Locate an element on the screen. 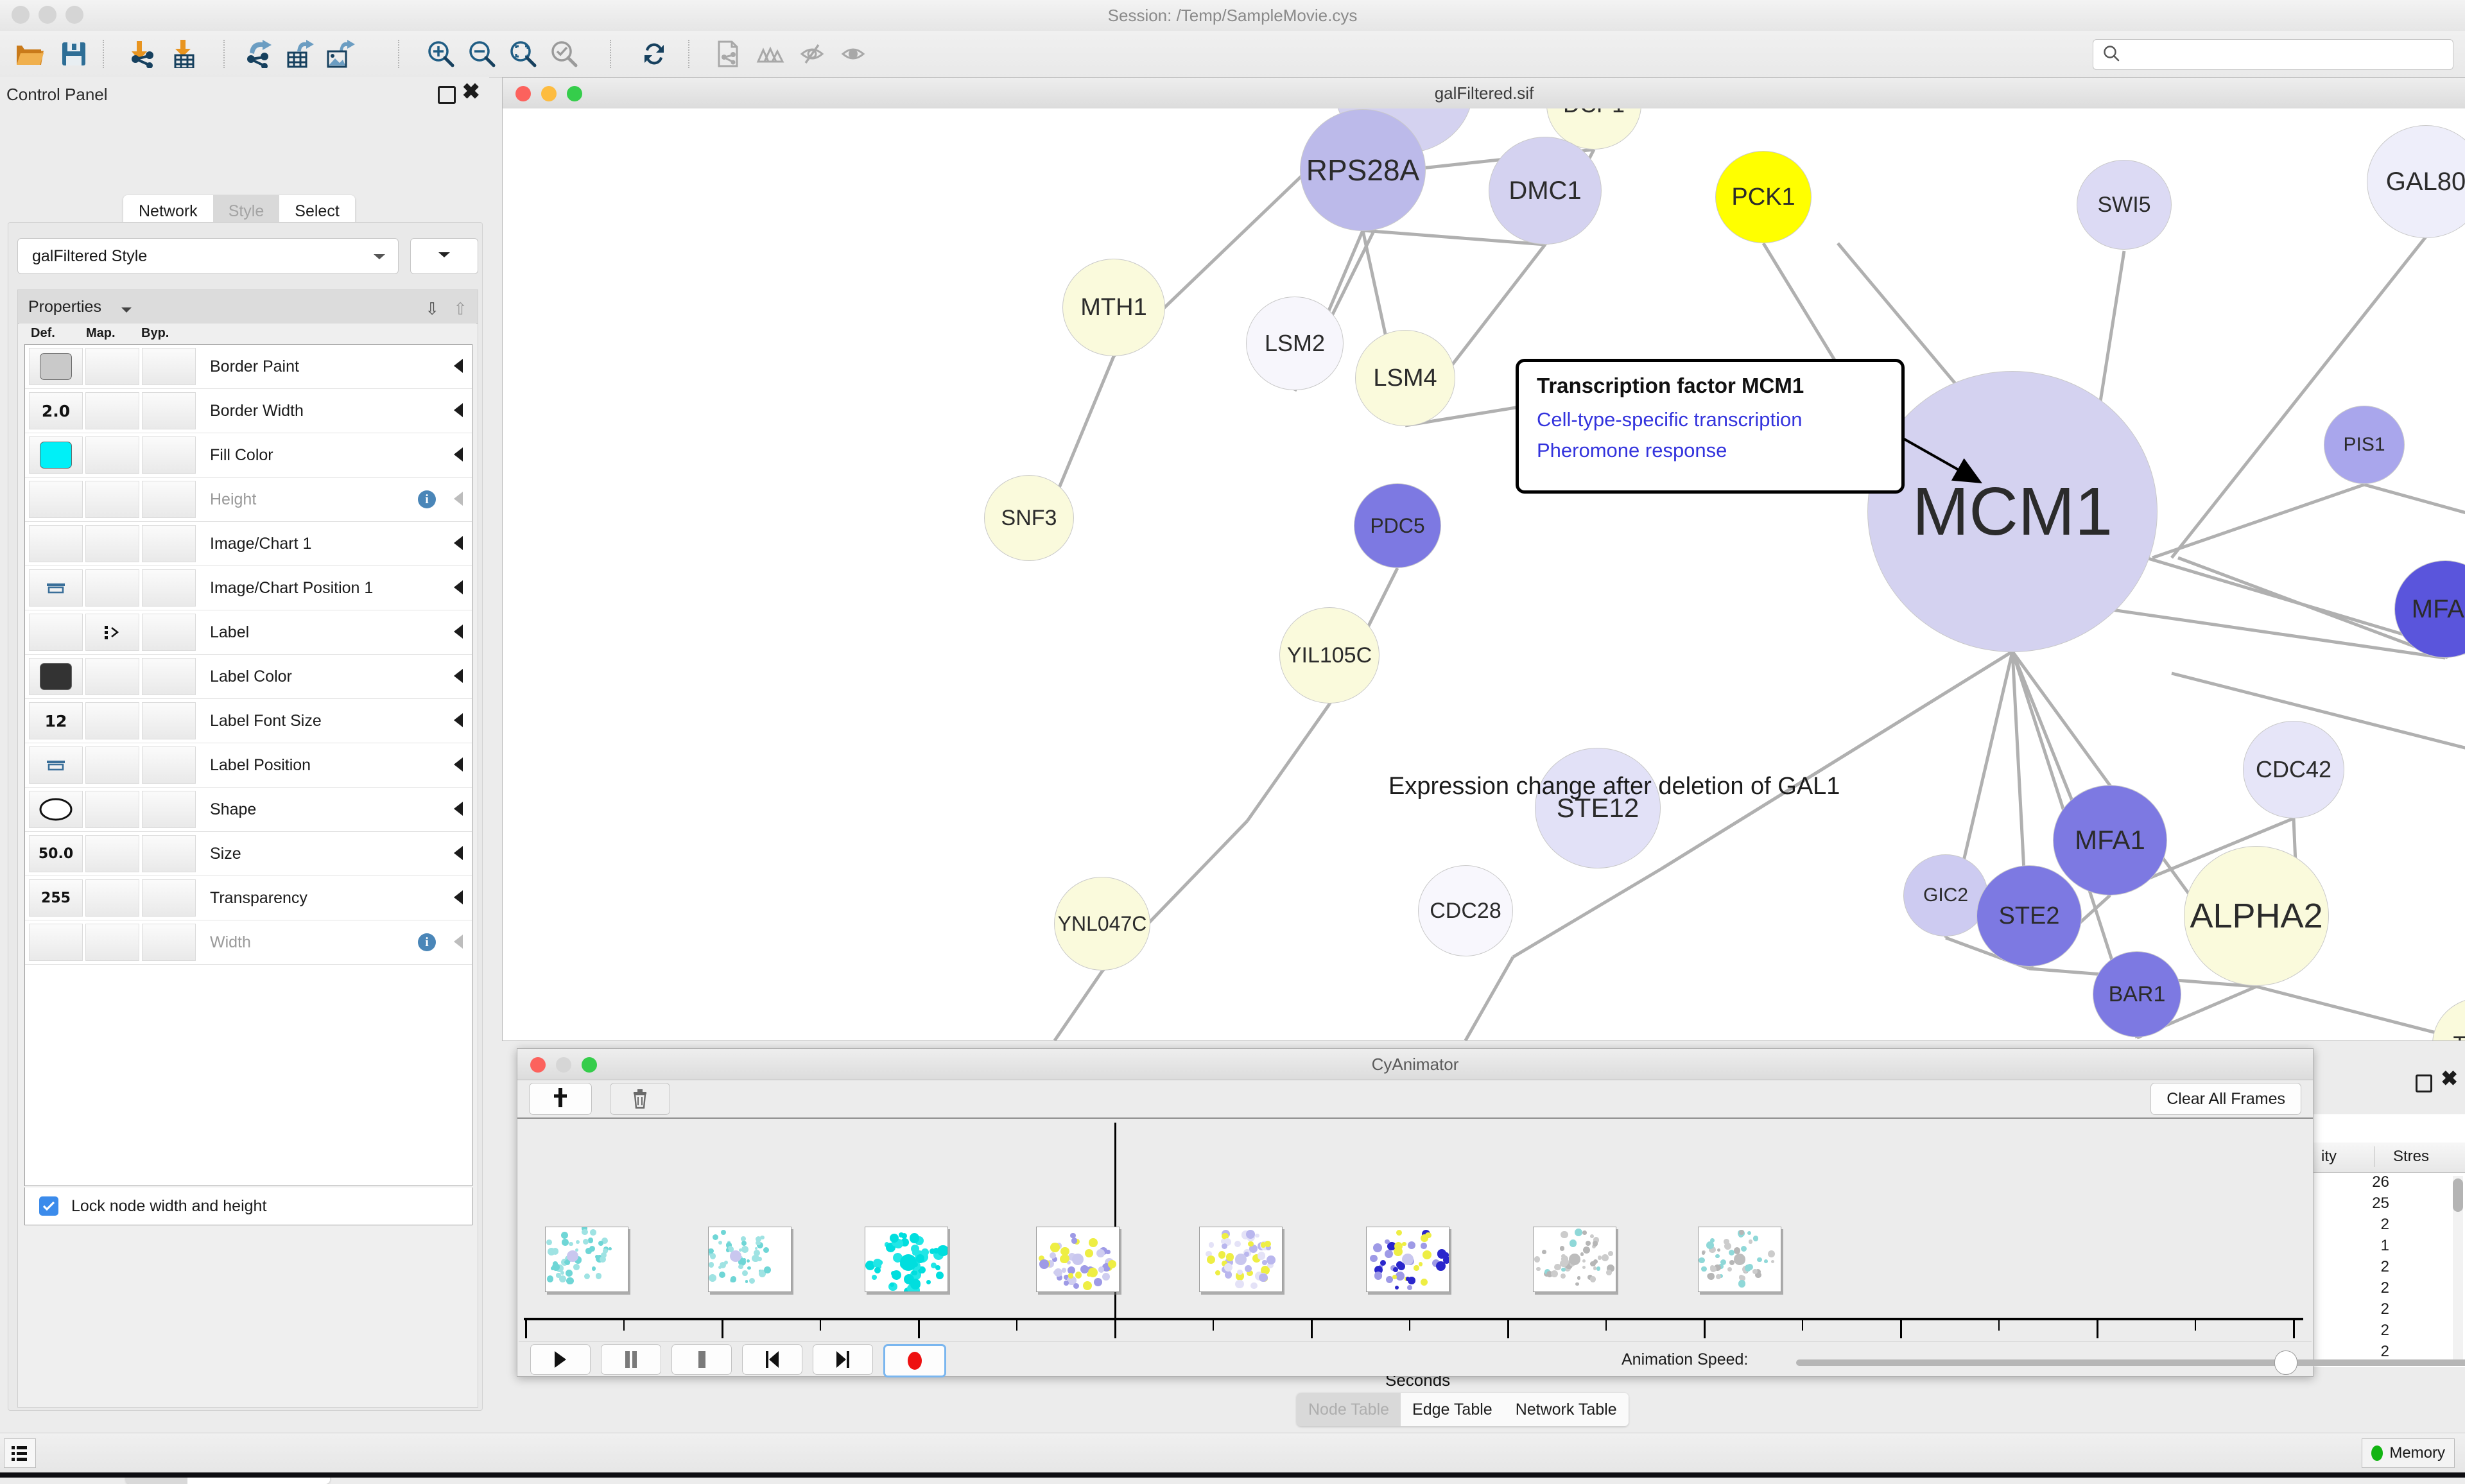 Image resolution: width=2465 pixels, height=1484 pixels. tab-edge-table: Edge Table is located at coordinates (1452, 1409).